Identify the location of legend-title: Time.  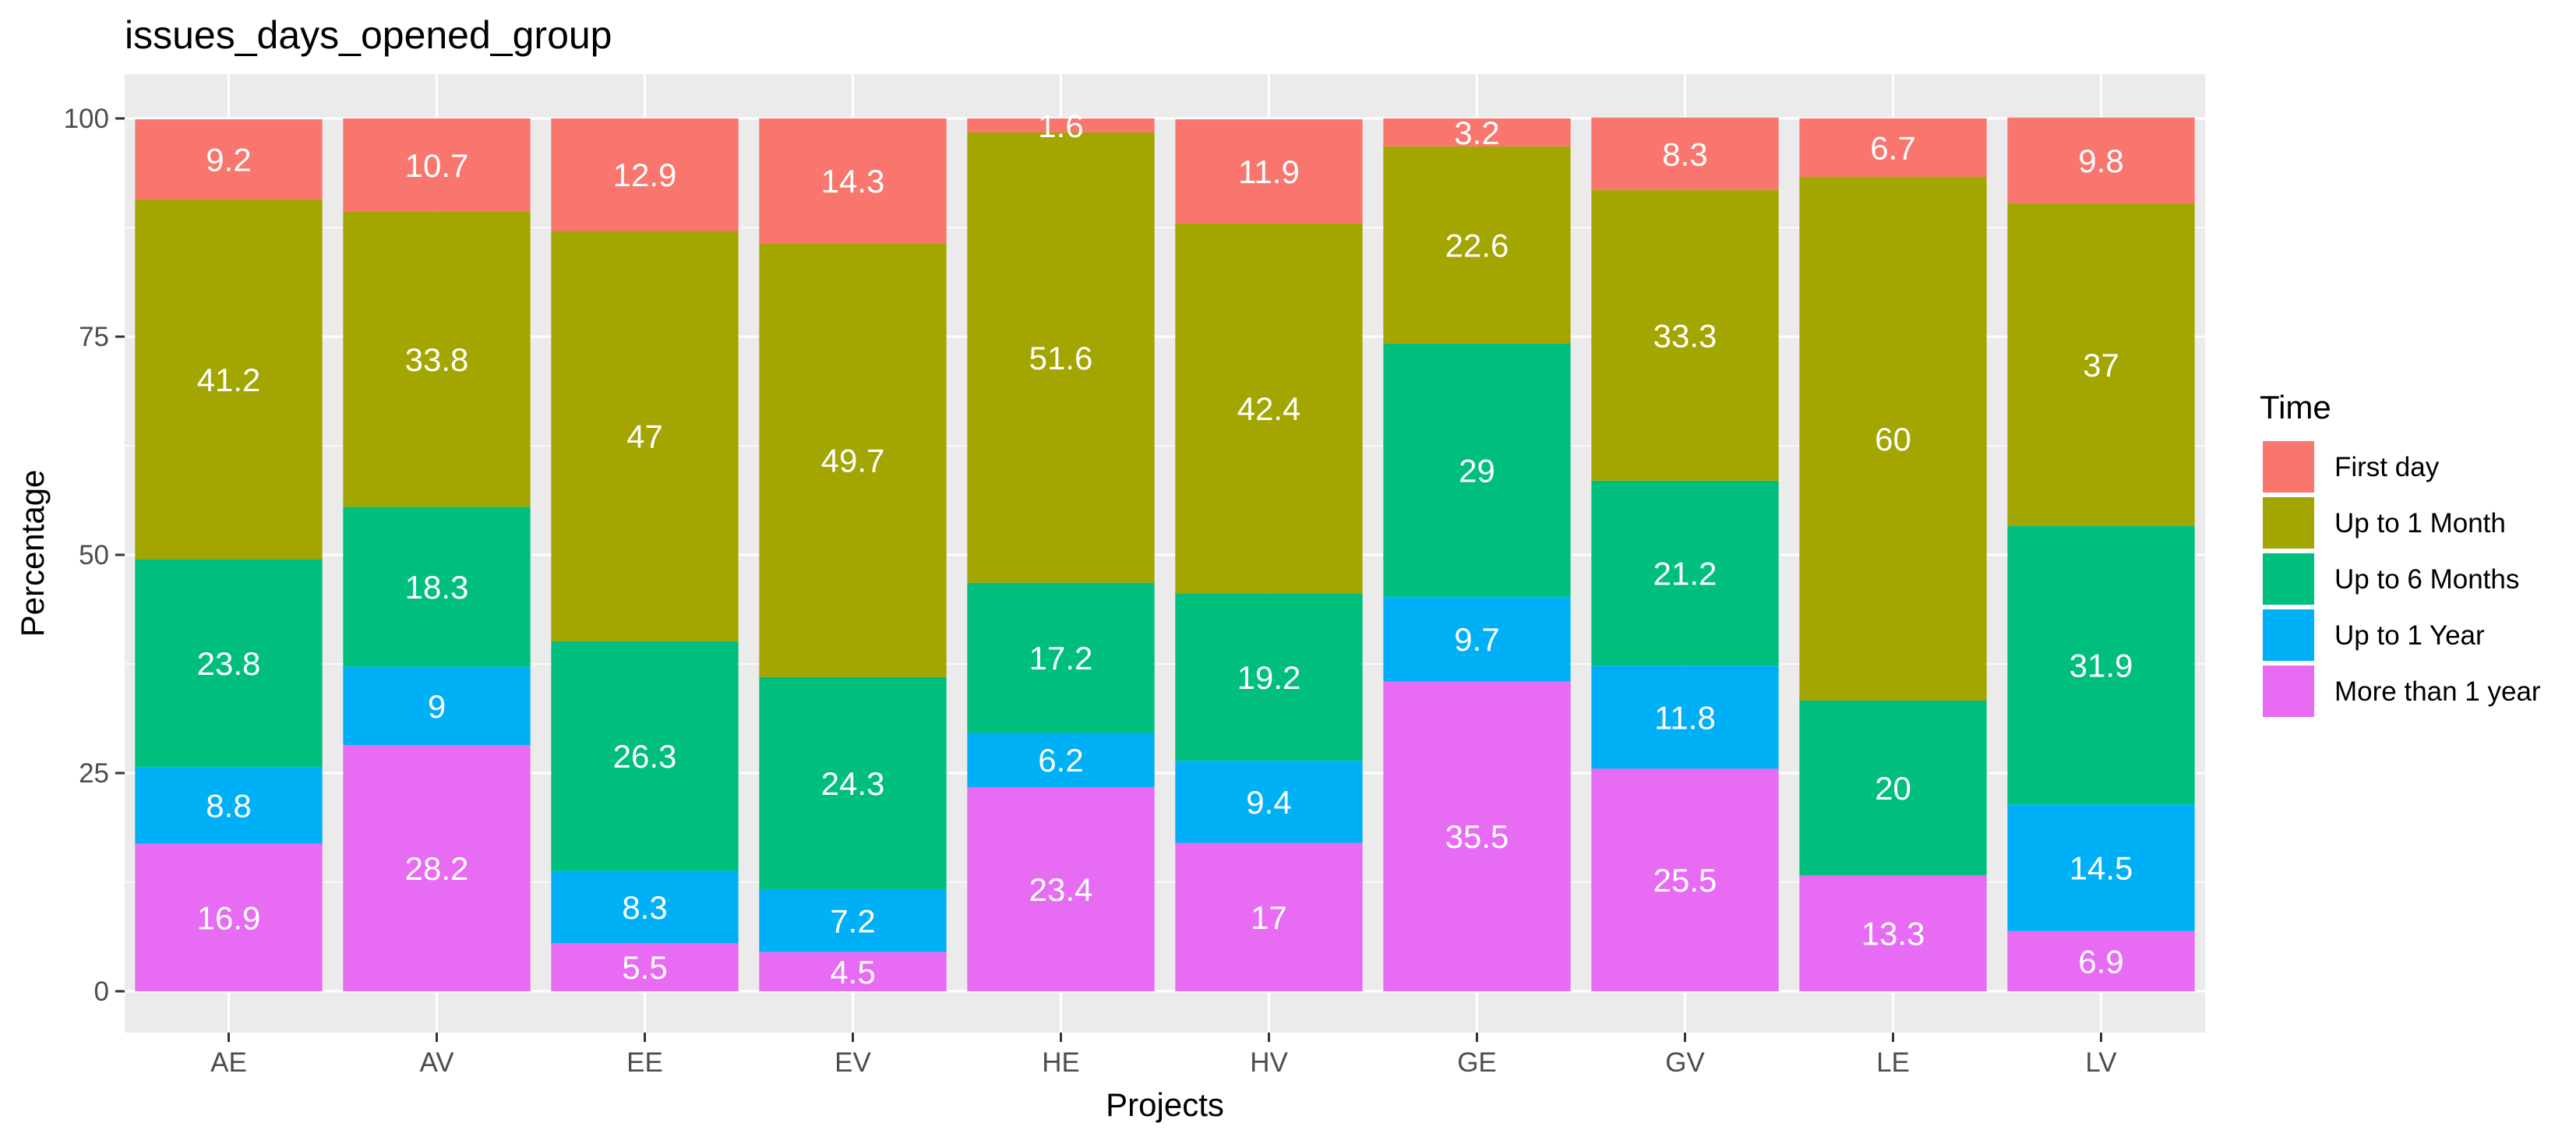
(2295, 407).